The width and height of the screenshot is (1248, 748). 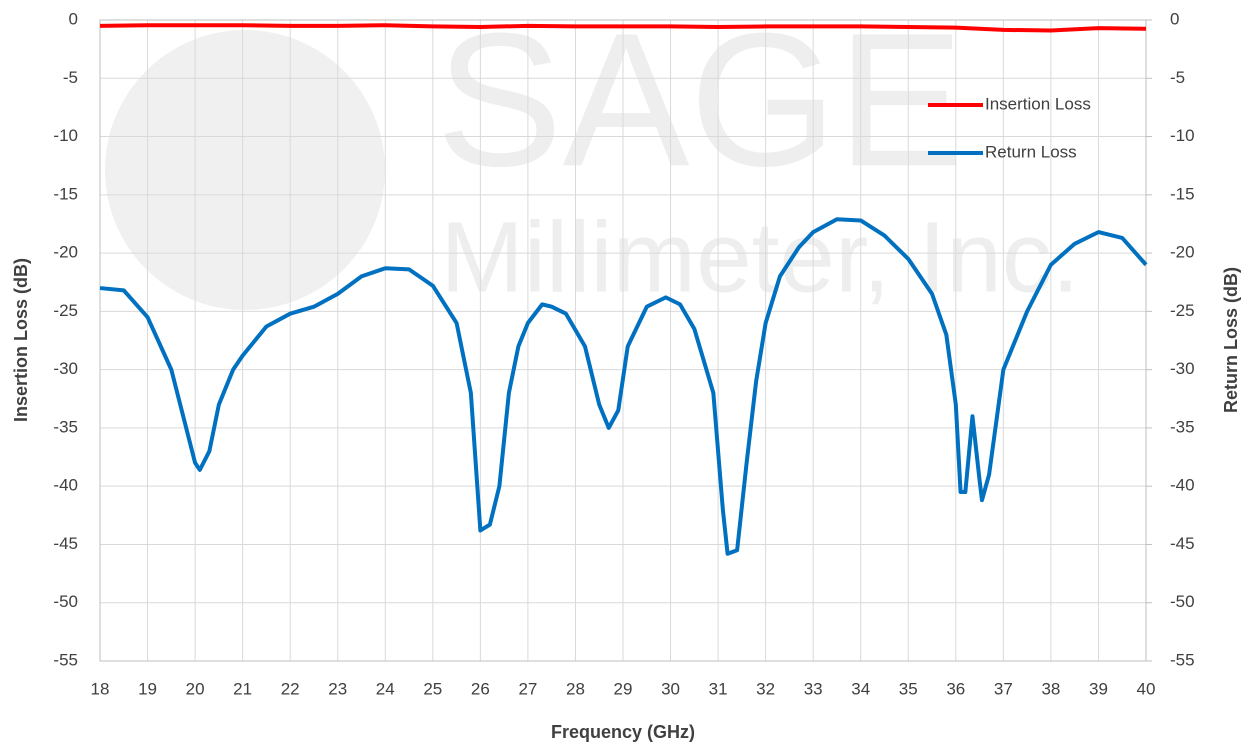 I want to click on x-tick-label: 27, so click(x=527, y=688).